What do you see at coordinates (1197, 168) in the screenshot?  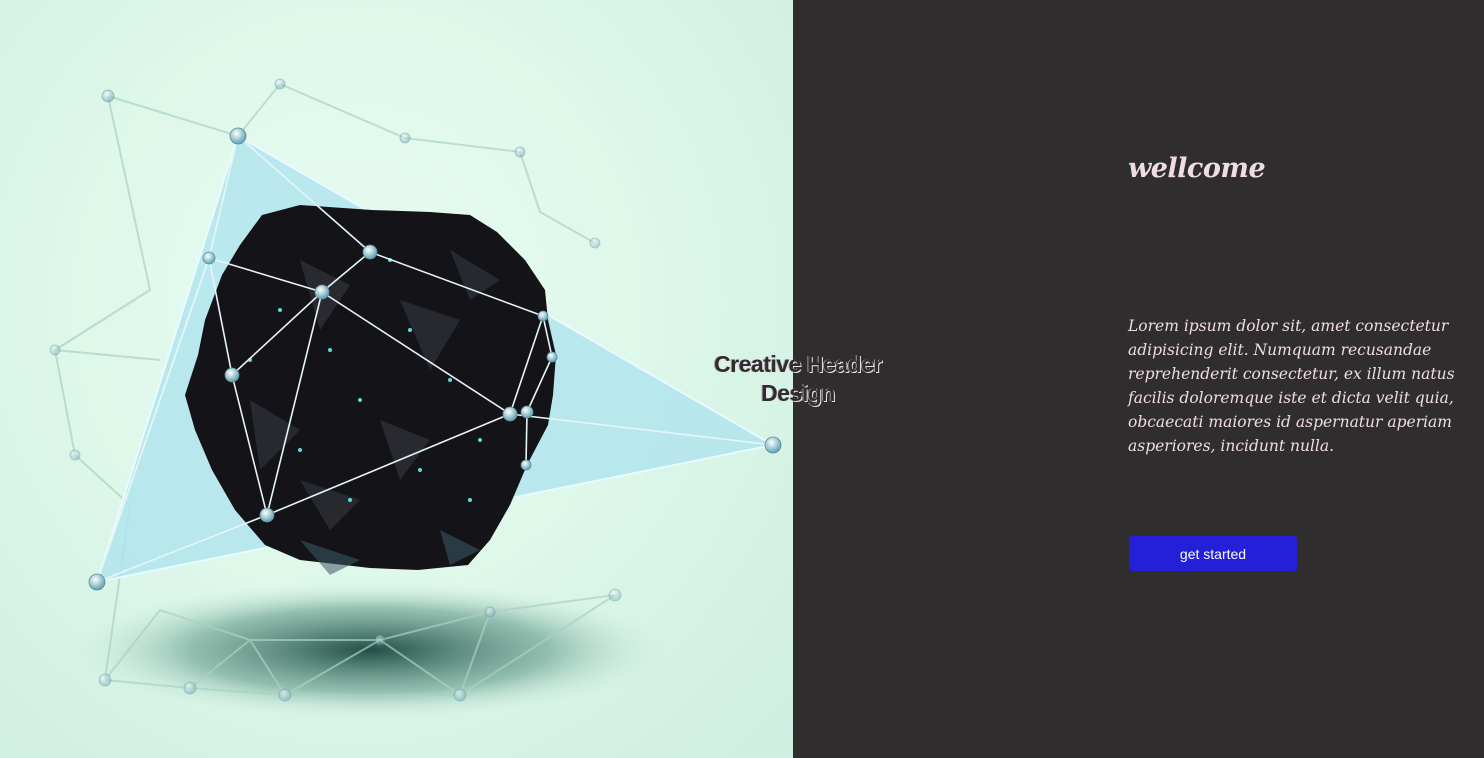 I see `welcome-heading: wellcome` at bounding box center [1197, 168].